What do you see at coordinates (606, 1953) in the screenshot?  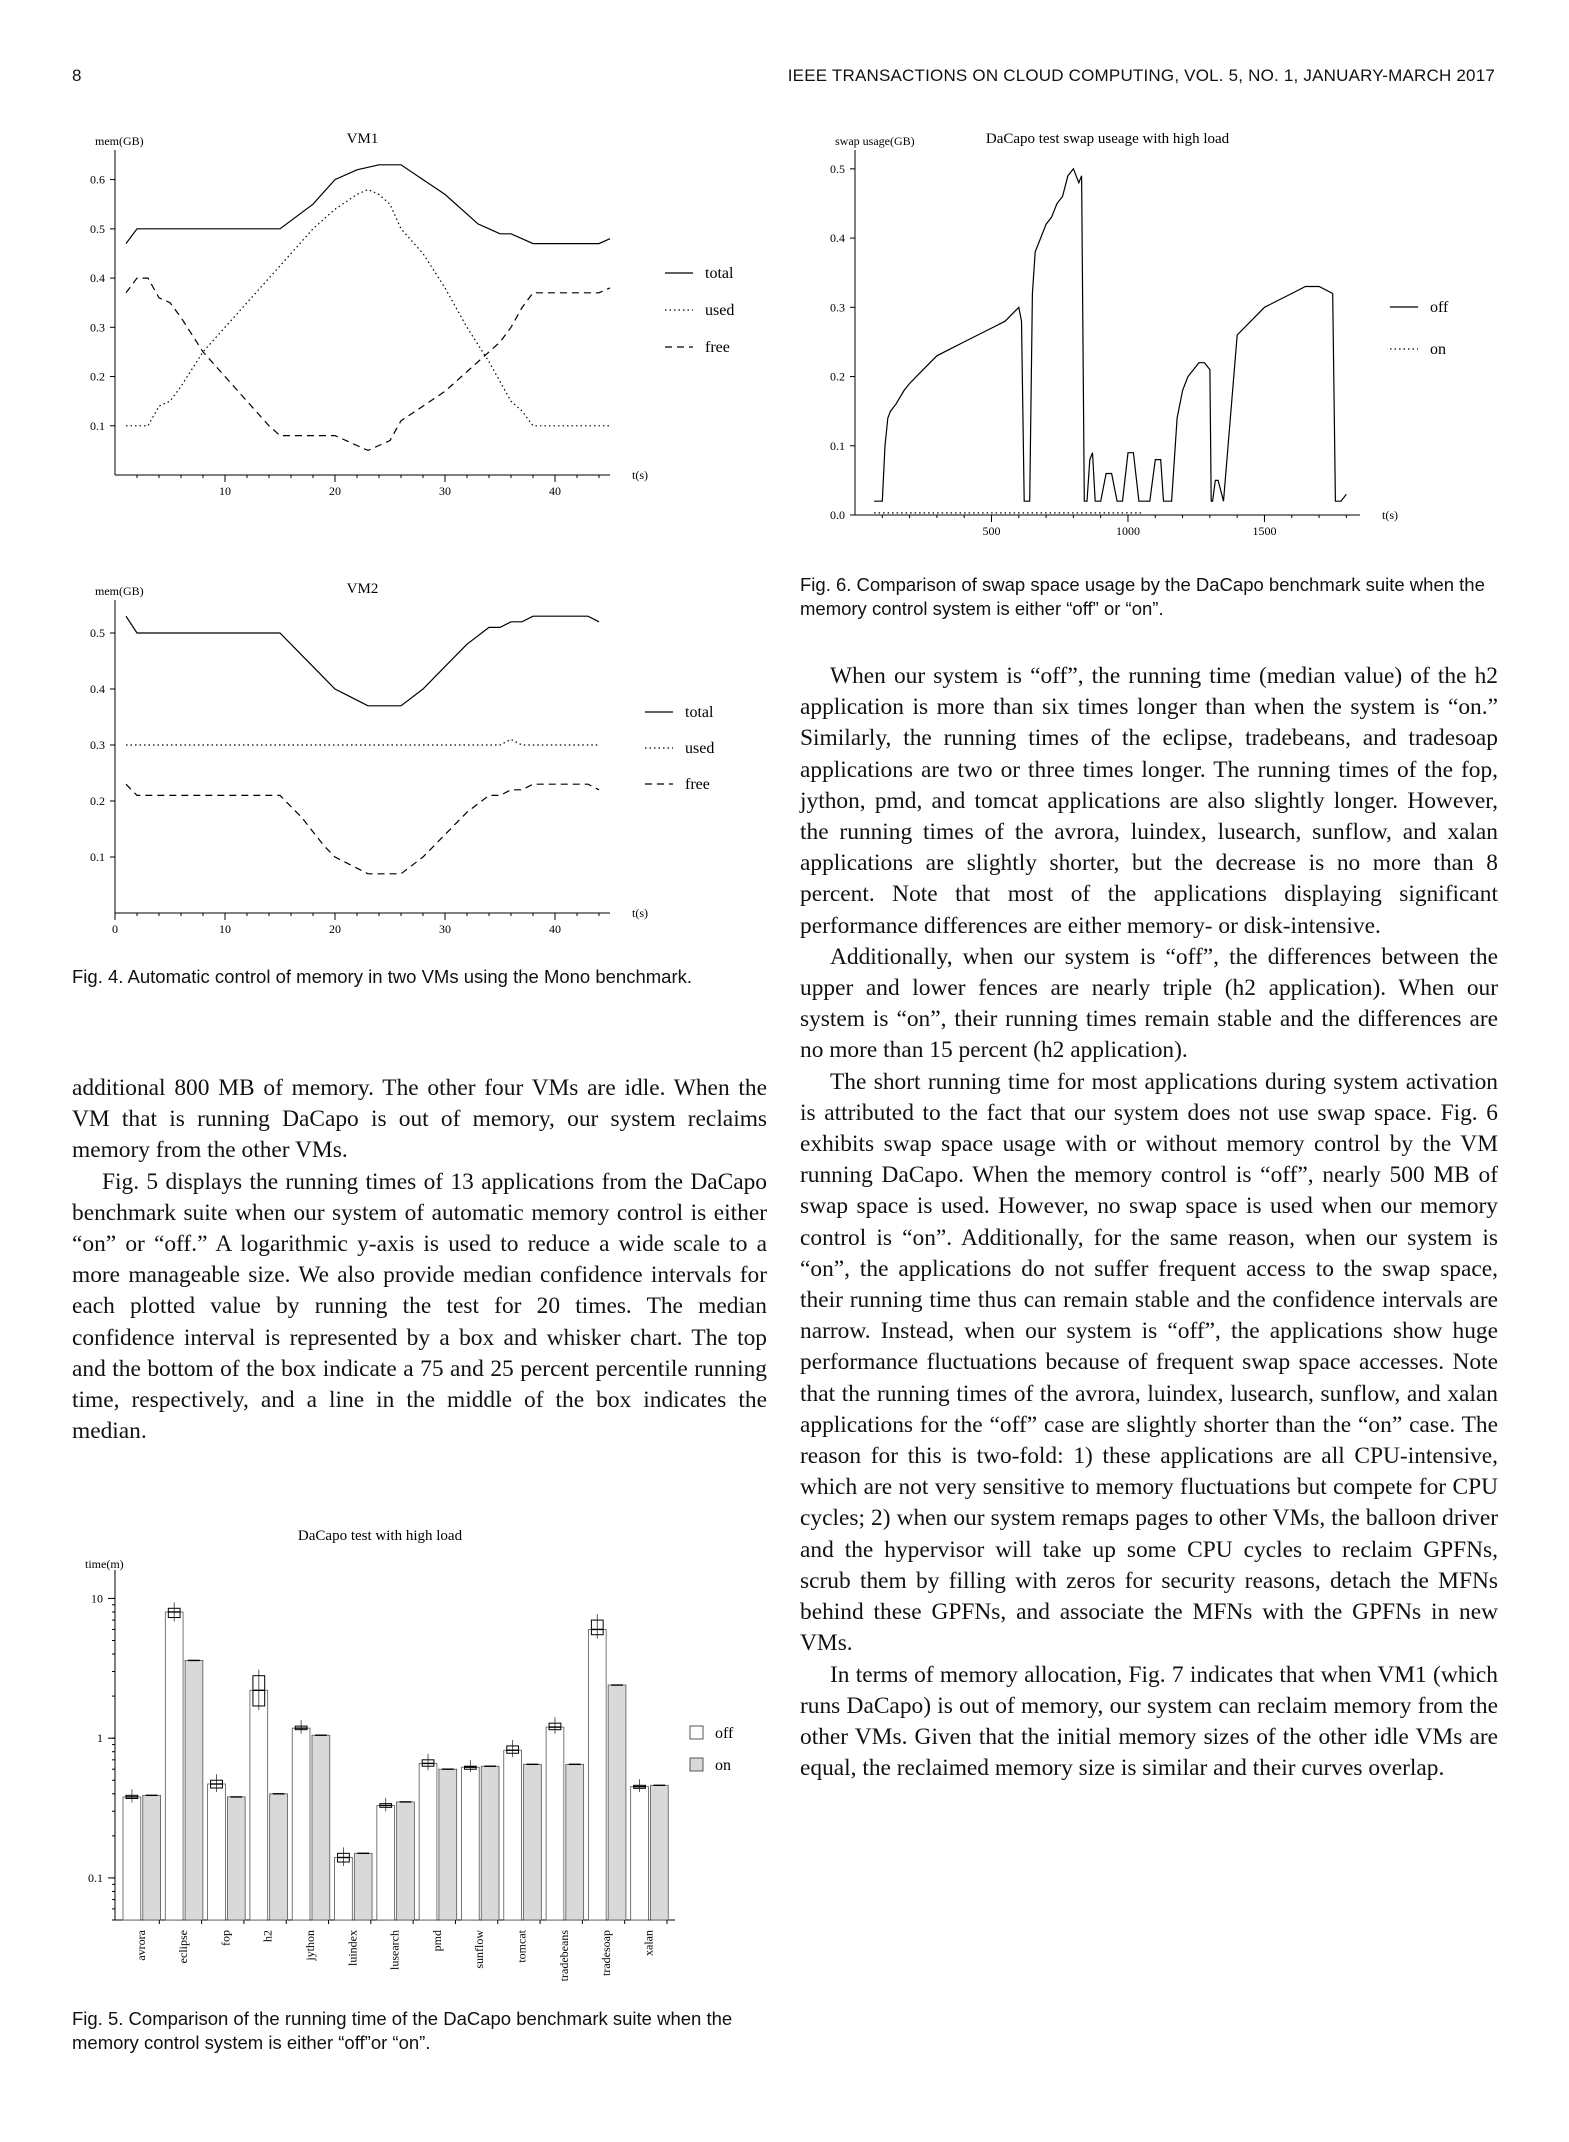 I see `category-label: tradesoap` at bounding box center [606, 1953].